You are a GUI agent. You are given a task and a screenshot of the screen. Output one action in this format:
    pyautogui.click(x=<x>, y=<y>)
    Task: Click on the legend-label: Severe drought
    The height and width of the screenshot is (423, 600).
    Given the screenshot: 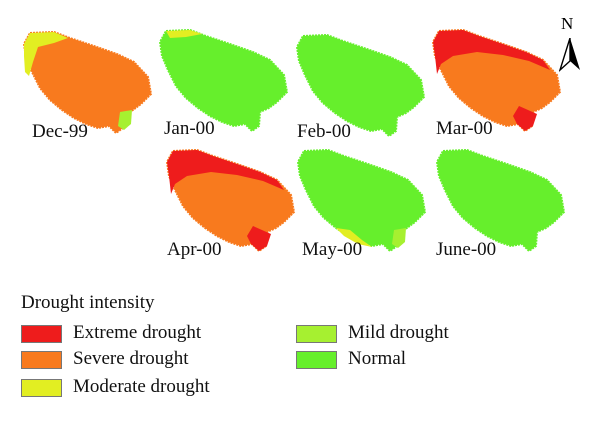 What is the action you would take?
    pyautogui.click(x=131, y=358)
    